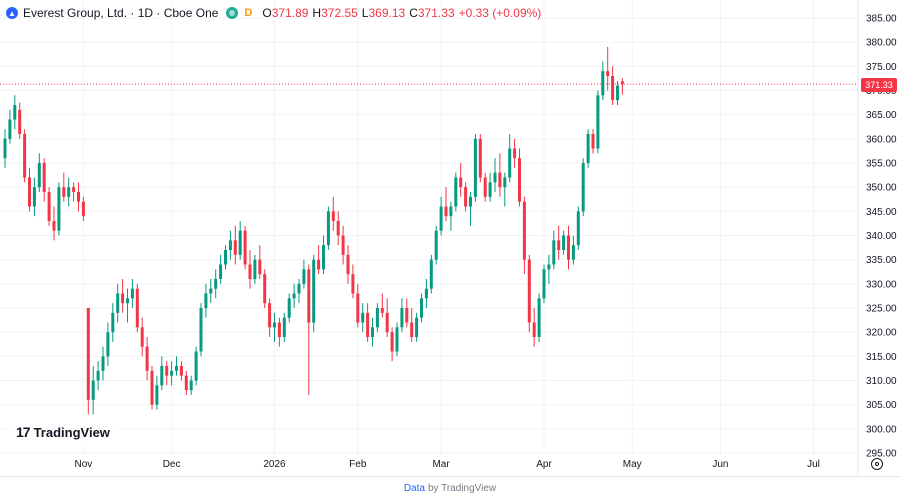  I want to click on footer: Data by TradingView, so click(450, 487).